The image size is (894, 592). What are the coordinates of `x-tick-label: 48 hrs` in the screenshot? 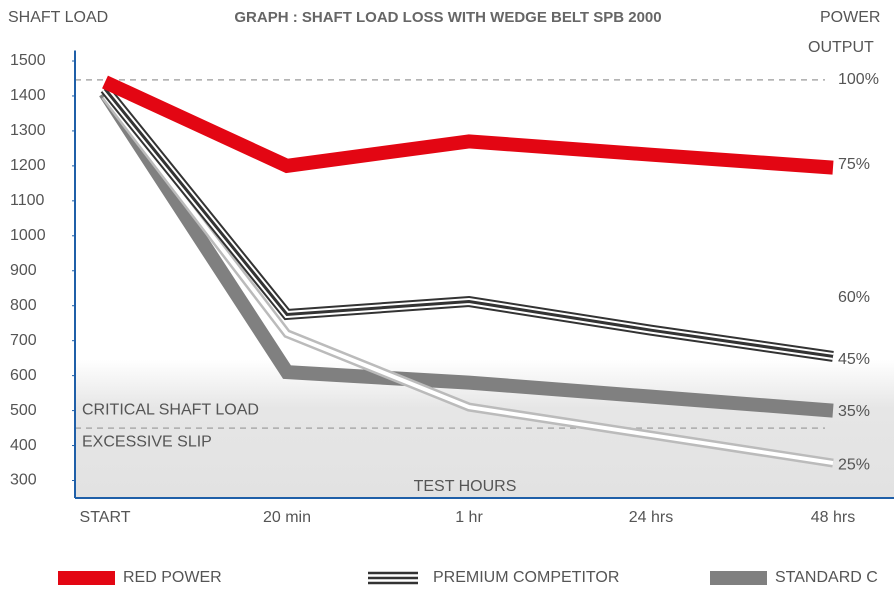 It's located at (833, 517).